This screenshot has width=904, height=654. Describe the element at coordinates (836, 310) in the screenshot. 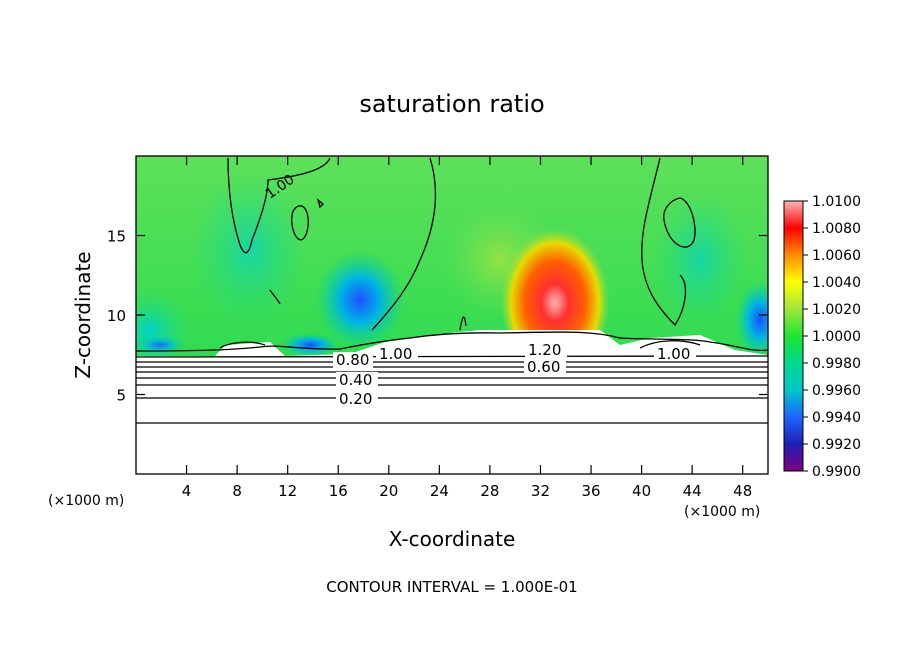

I see `colorbar-label: 1.0020` at that location.